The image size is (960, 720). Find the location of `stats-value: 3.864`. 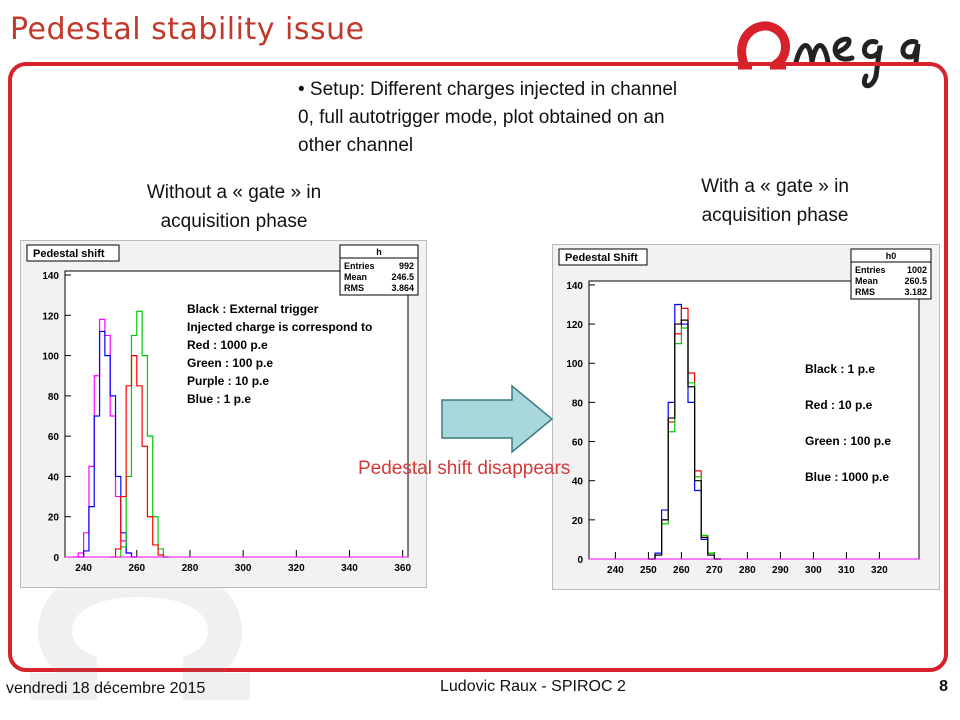

stats-value: 3.864 is located at coordinates (402, 288).